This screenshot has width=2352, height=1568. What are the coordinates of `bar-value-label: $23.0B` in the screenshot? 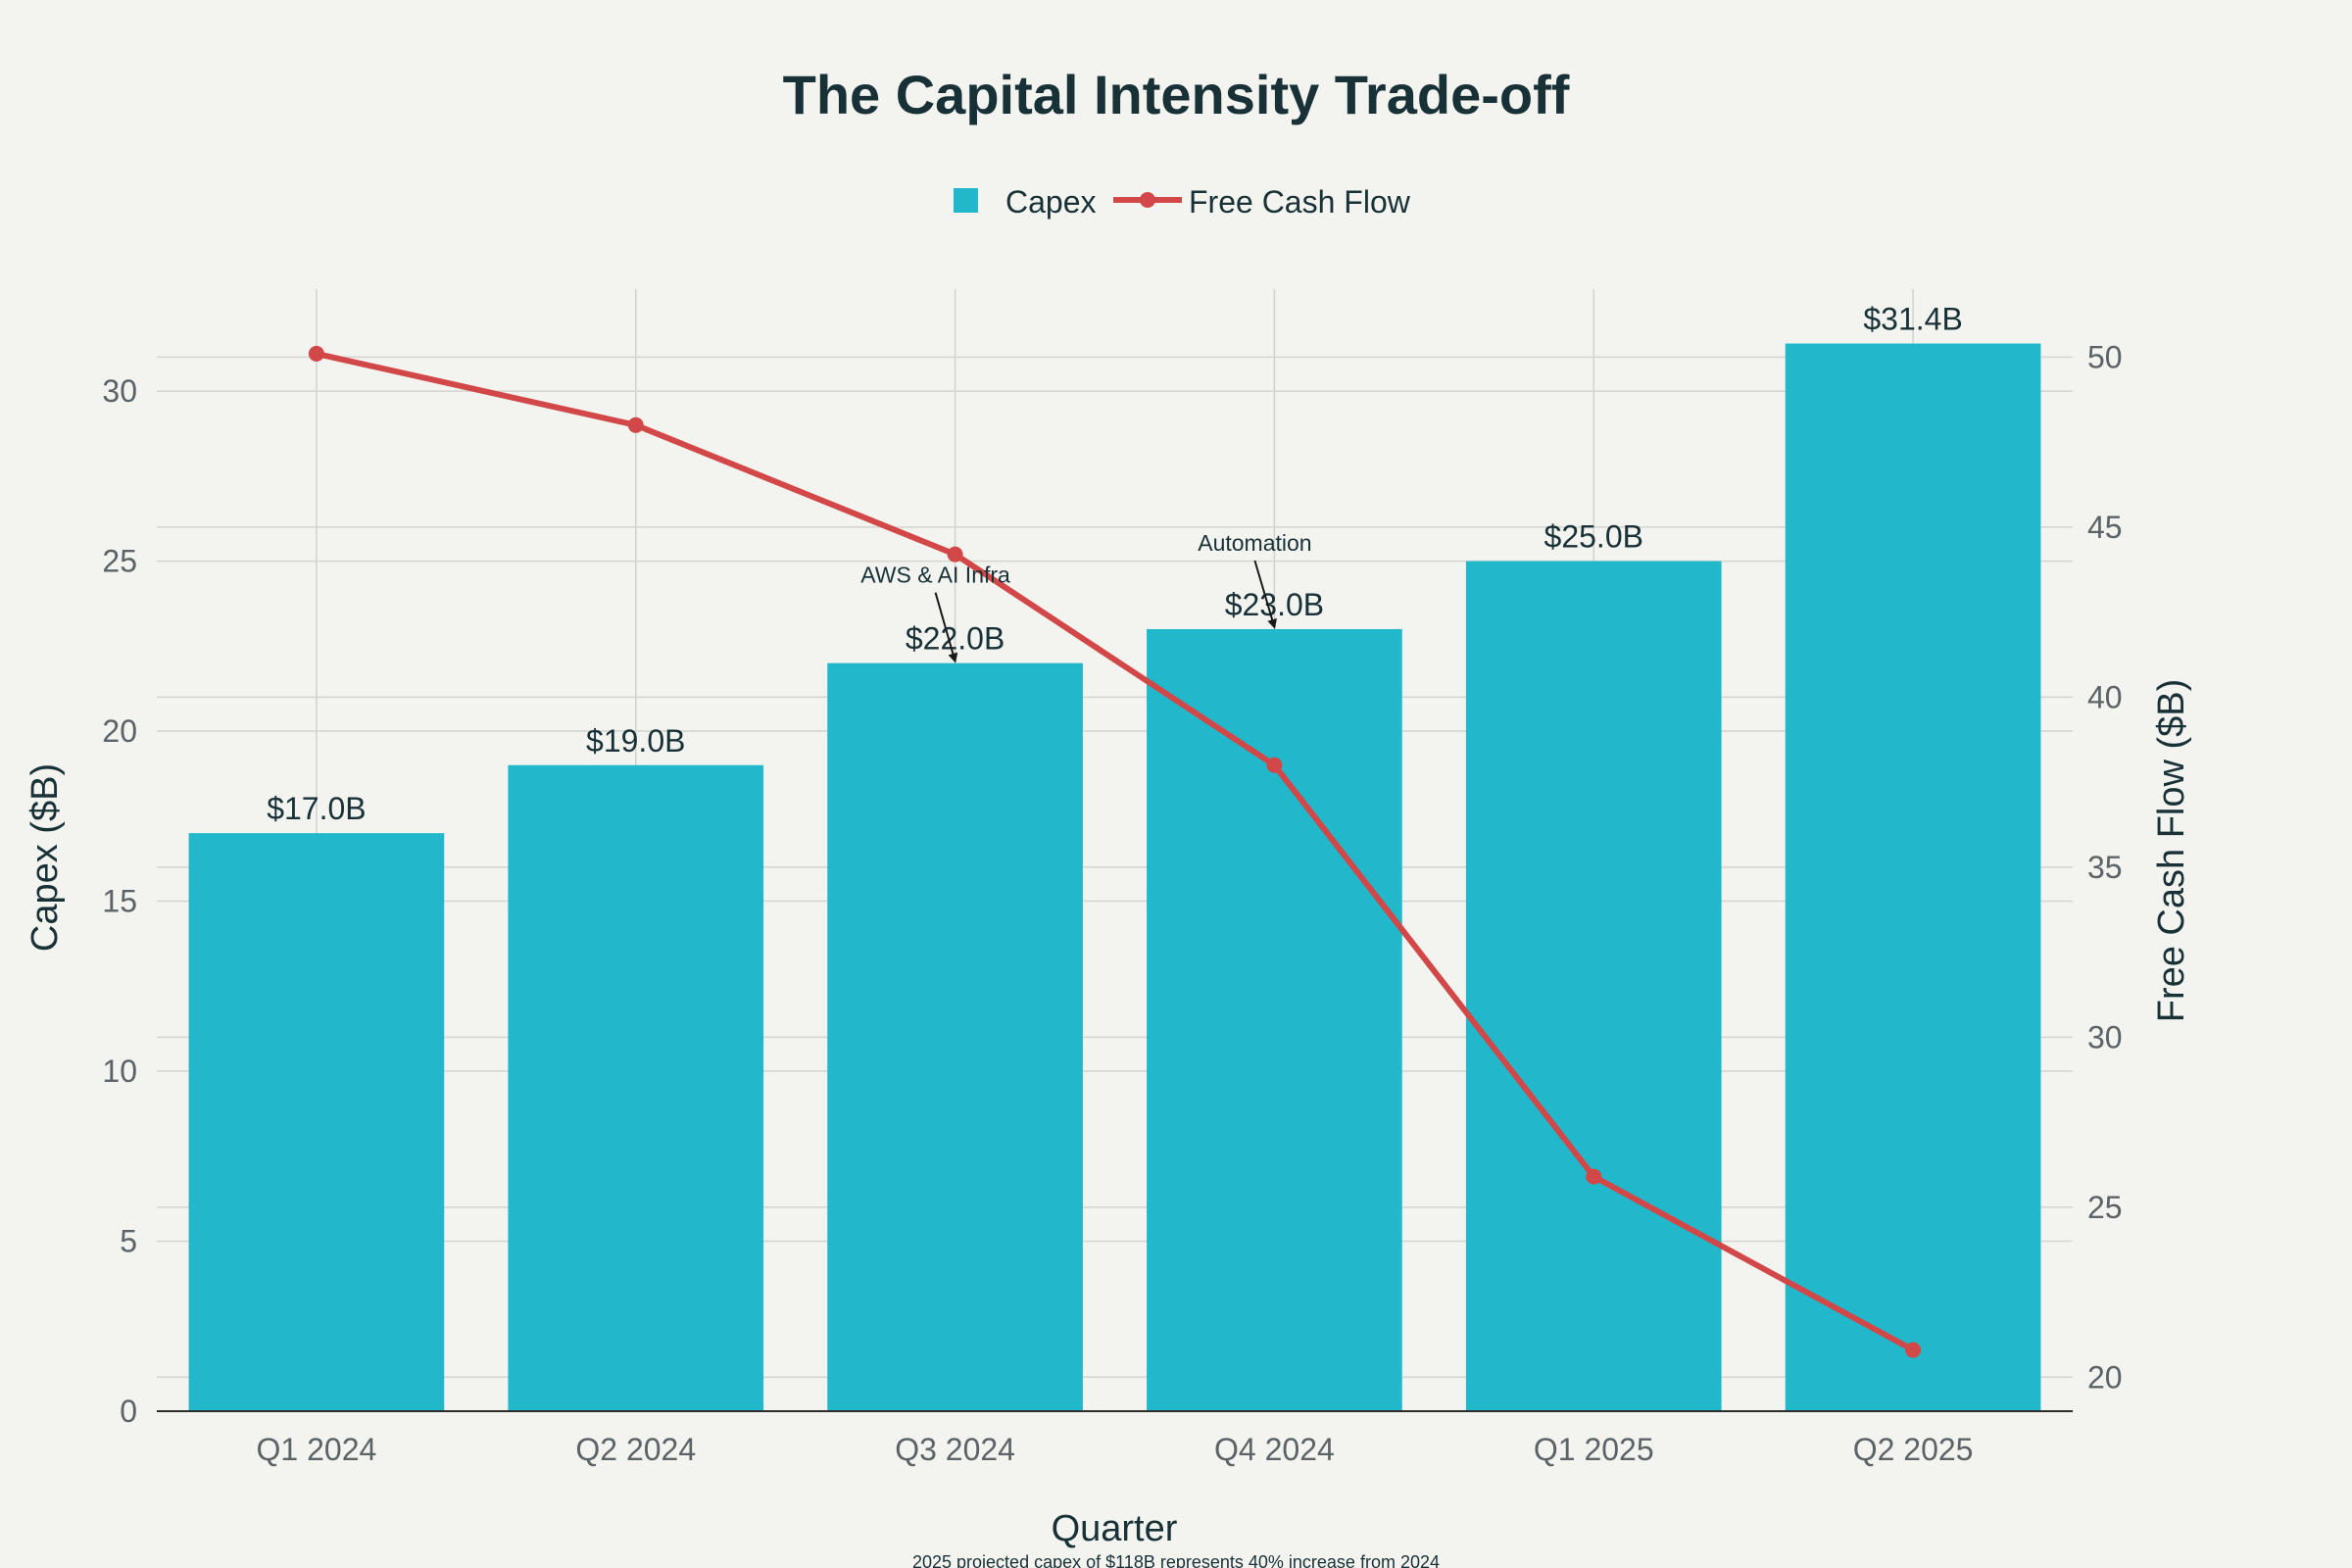 It's located at (1274, 604).